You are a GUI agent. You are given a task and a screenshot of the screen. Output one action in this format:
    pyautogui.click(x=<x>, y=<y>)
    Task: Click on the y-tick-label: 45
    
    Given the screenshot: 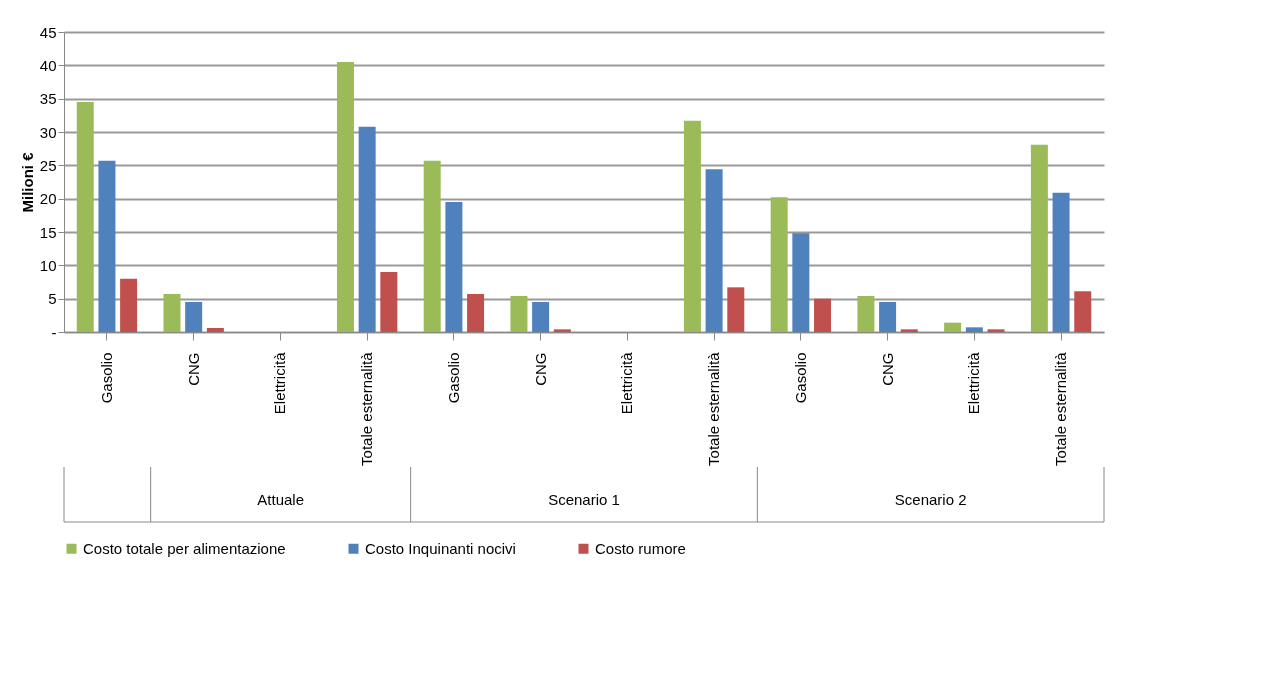 What is the action you would take?
    pyautogui.click(x=48, y=32)
    